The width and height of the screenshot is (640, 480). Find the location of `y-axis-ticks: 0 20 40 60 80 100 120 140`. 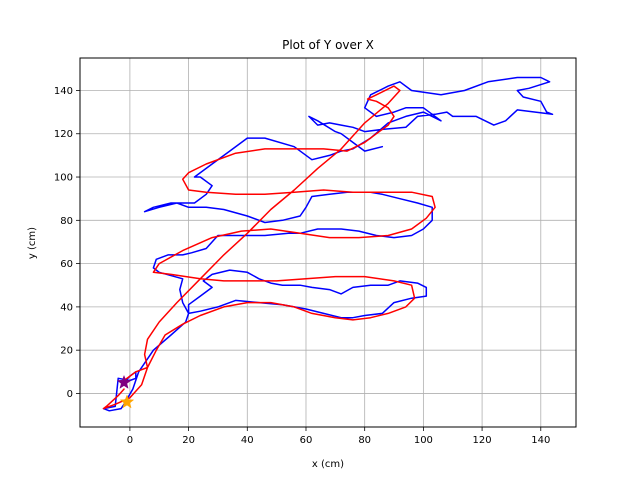

y-axis-ticks: 0 20 40 60 80 100 120 140 is located at coordinates (67, 243).